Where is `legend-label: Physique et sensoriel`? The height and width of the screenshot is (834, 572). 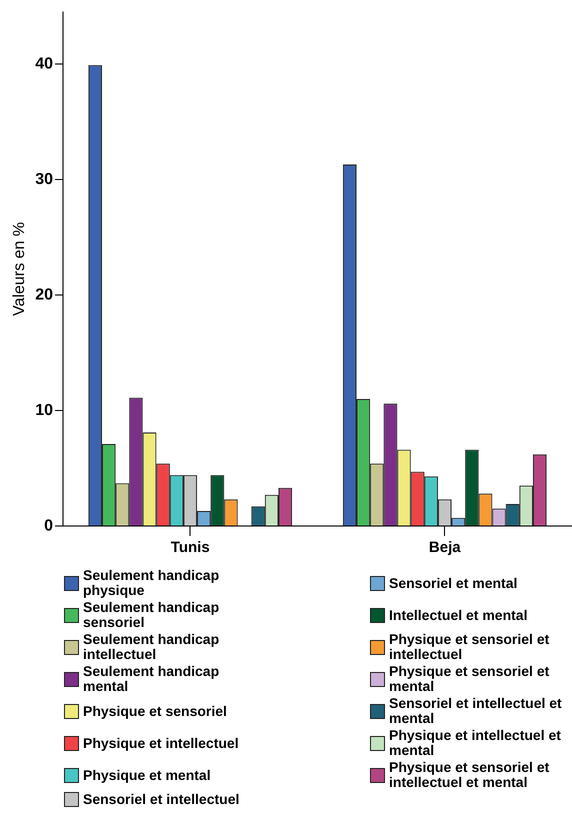 legend-label: Physique et sensoriel is located at coordinates (155, 710).